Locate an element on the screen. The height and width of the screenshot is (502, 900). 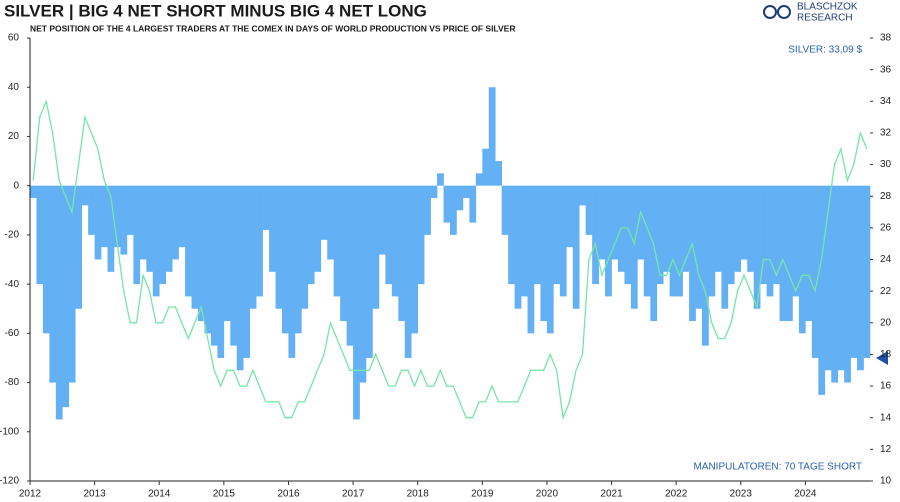
x-tick-label: 2013 is located at coordinates (94, 494).